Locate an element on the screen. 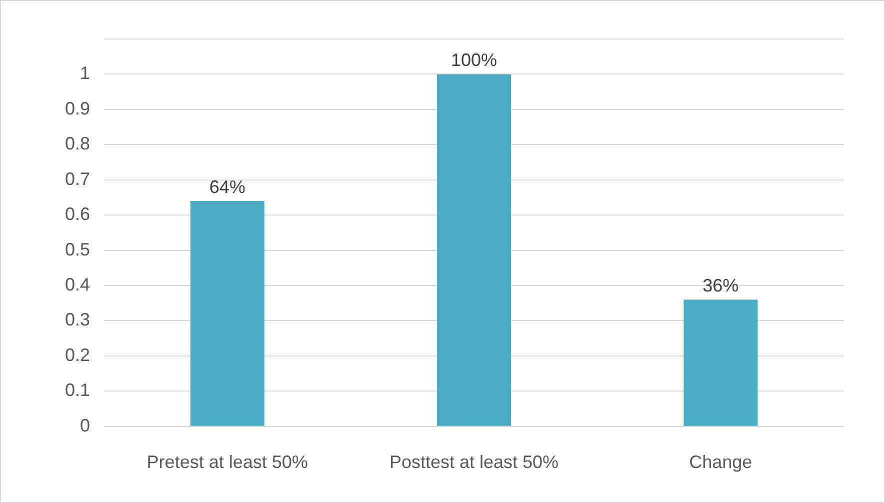 This screenshot has height=503, width=885. x-tick-label: Change is located at coordinates (720, 462).